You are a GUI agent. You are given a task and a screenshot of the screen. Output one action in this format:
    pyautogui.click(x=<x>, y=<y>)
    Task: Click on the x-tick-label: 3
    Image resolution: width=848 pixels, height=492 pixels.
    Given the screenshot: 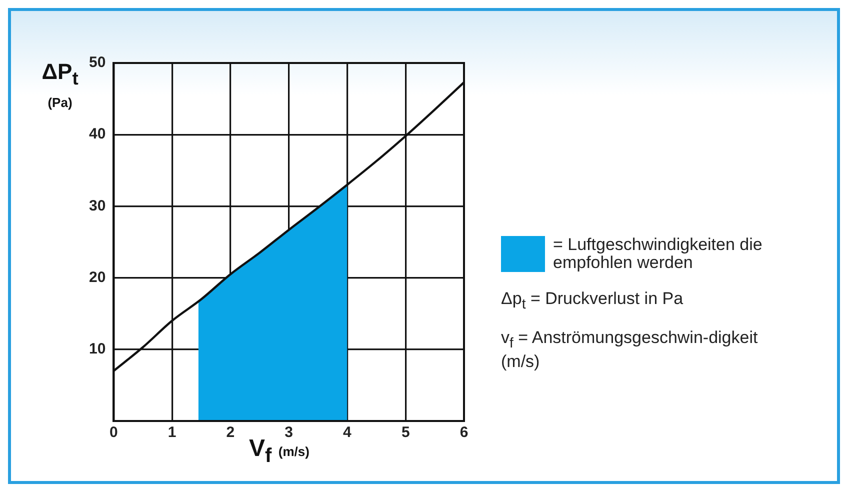 What is the action you would take?
    pyautogui.click(x=289, y=433)
    